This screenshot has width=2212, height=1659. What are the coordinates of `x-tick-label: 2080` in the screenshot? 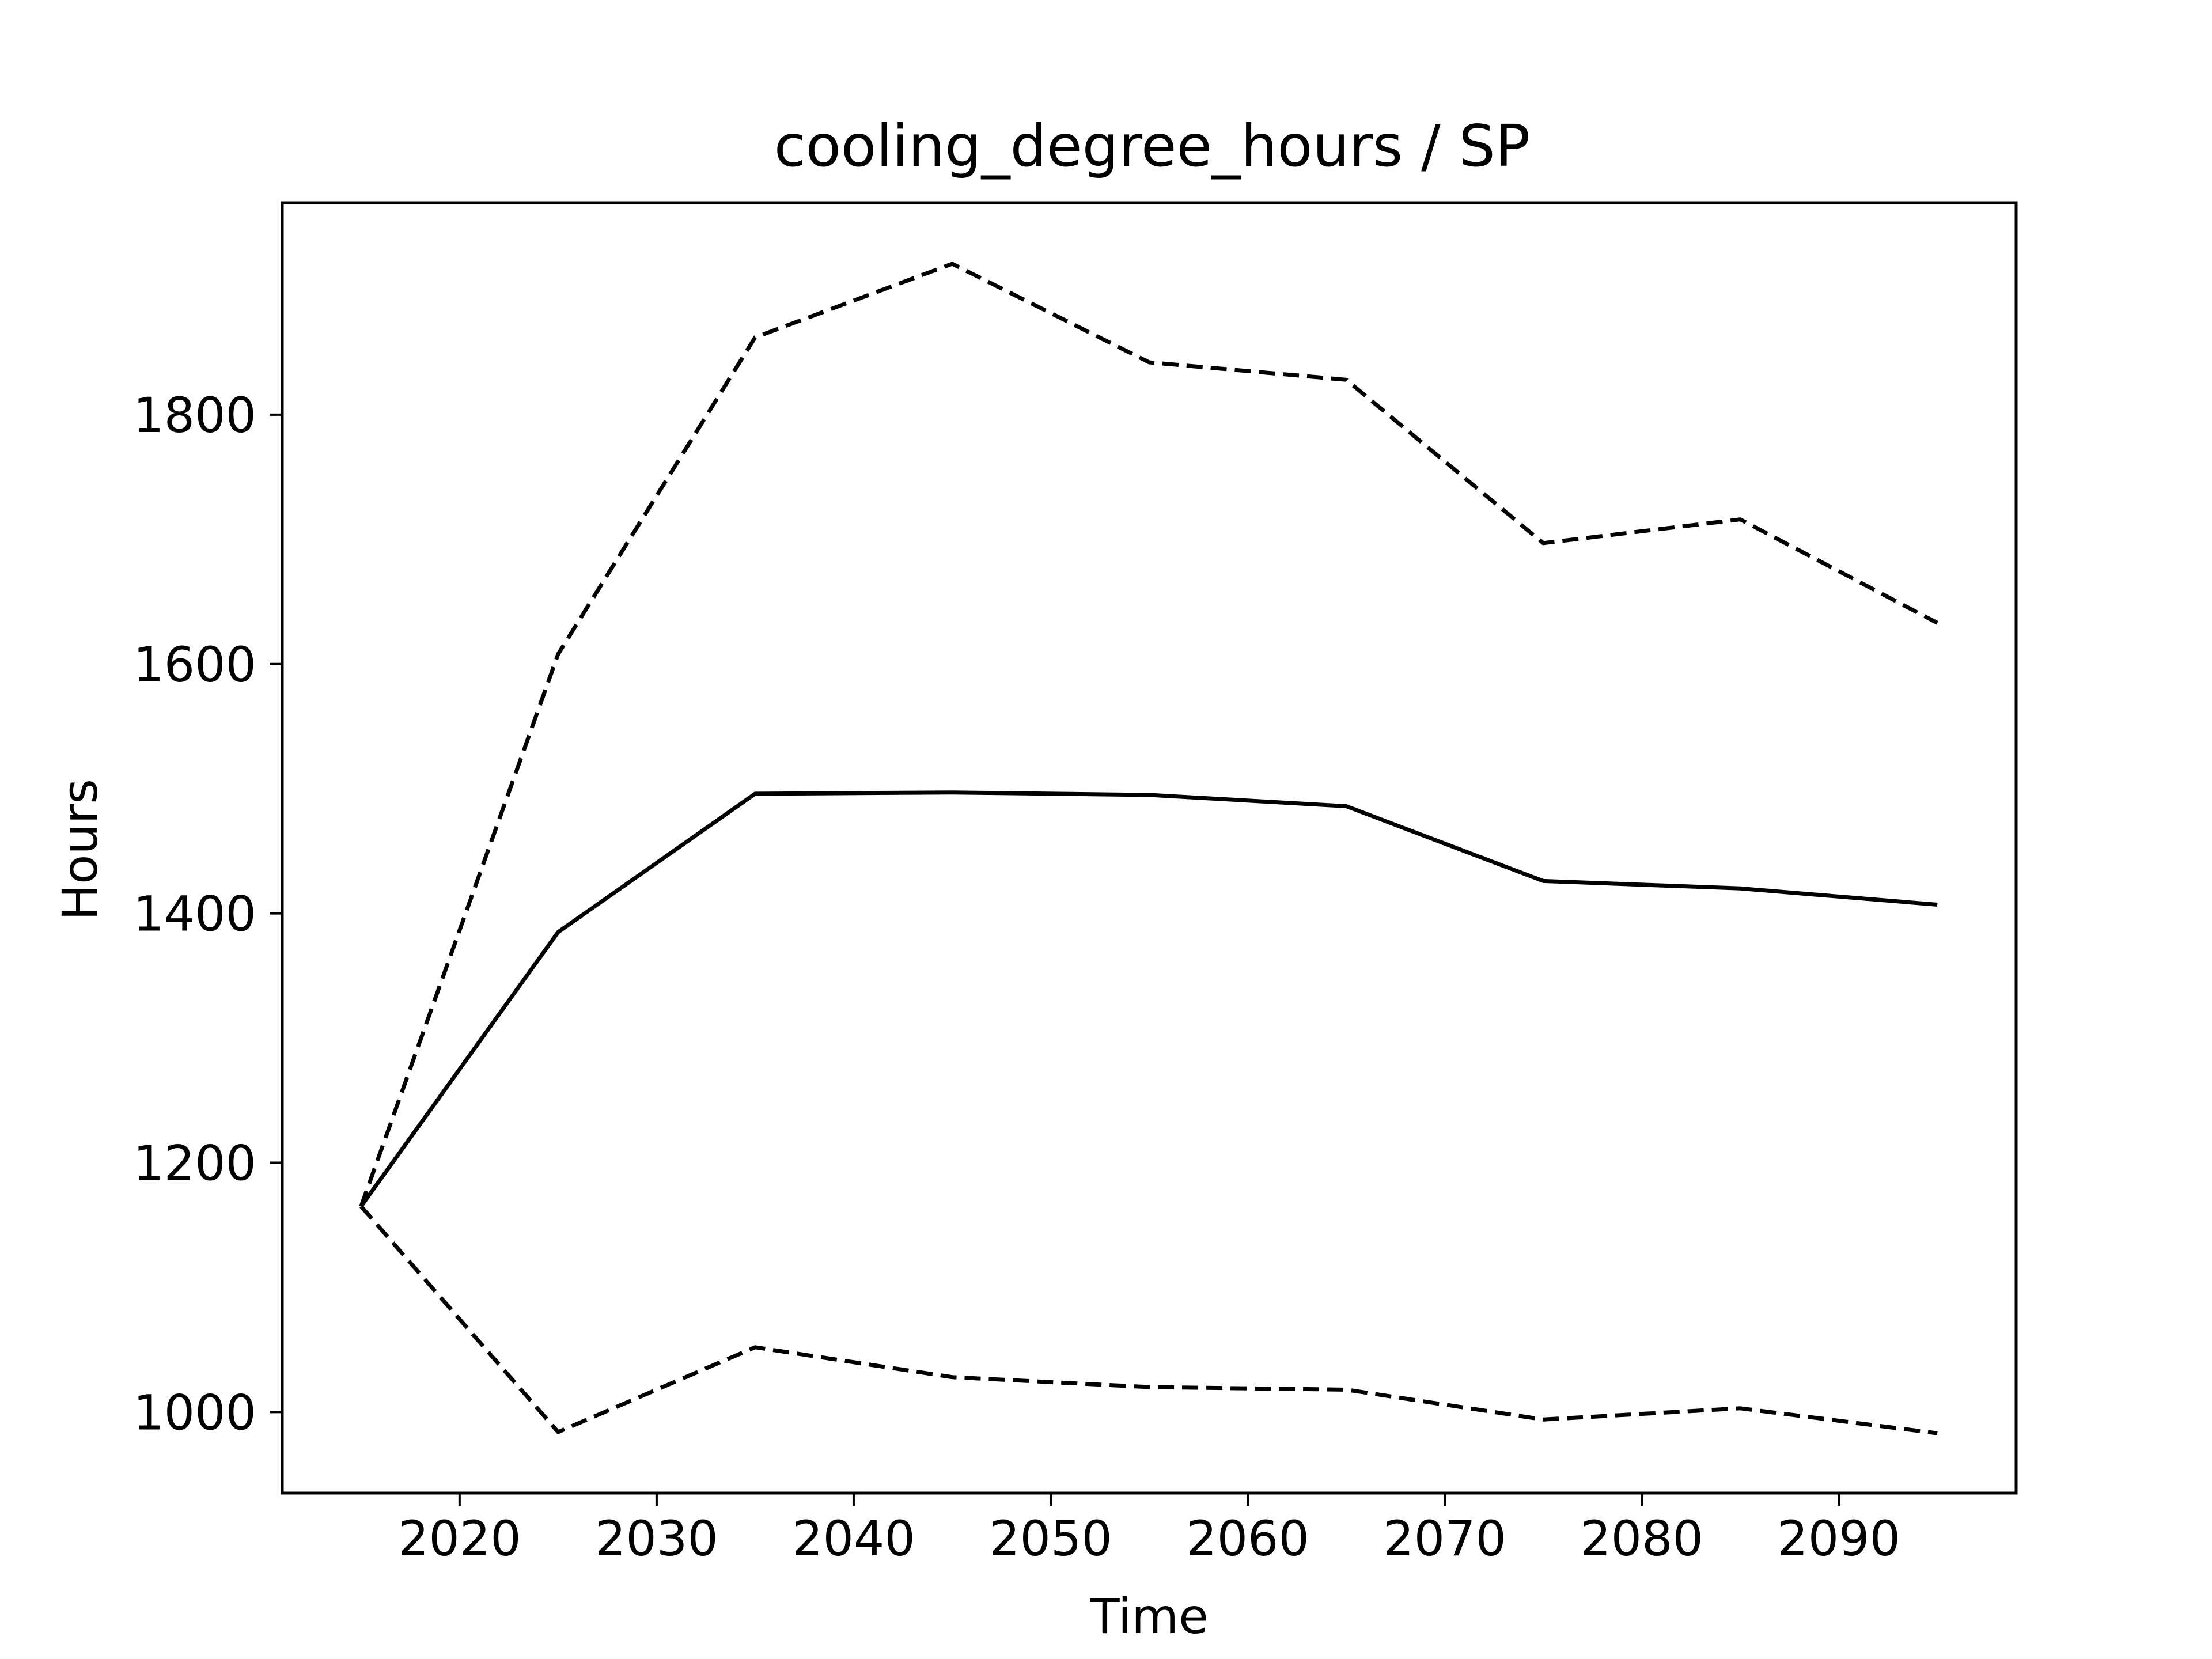 It's located at (1641, 1538).